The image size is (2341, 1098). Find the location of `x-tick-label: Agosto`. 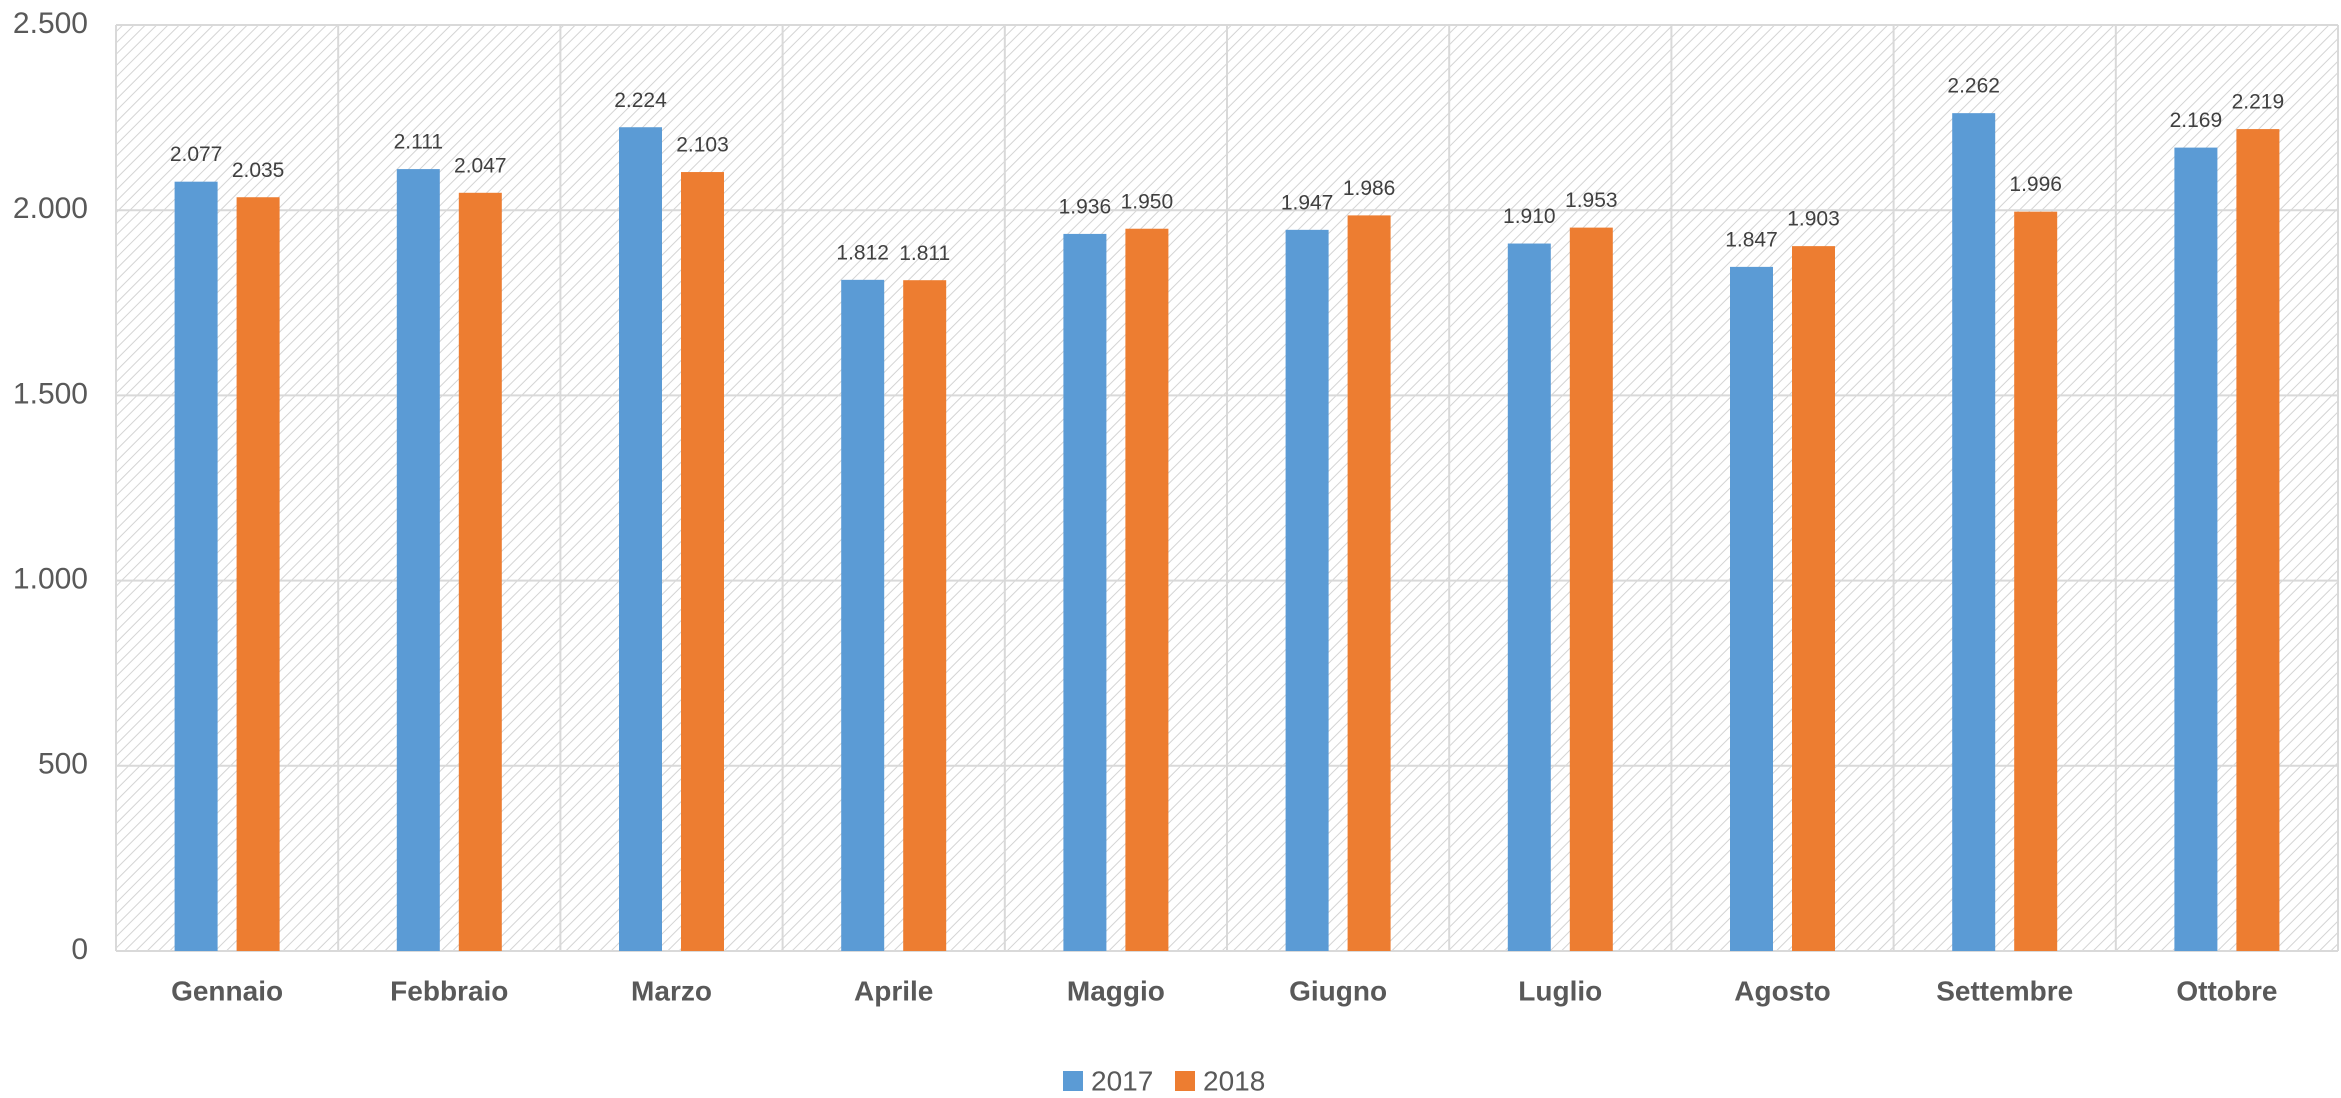

x-tick-label: Agosto is located at coordinates (1782, 990).